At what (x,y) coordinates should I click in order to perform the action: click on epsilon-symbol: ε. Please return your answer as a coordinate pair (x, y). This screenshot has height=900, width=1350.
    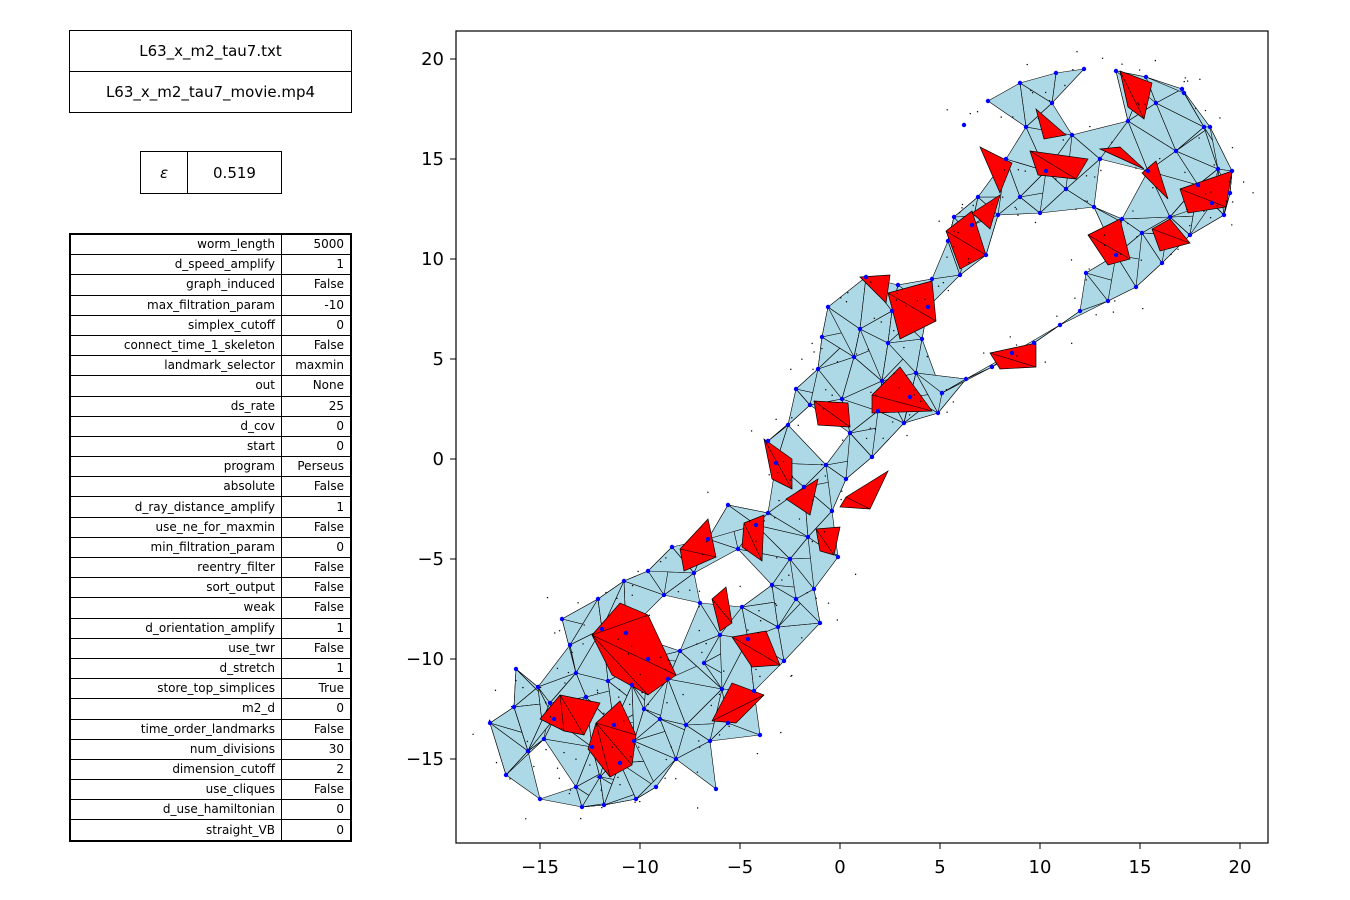
    Looking at the image, I should click on (164, 172).